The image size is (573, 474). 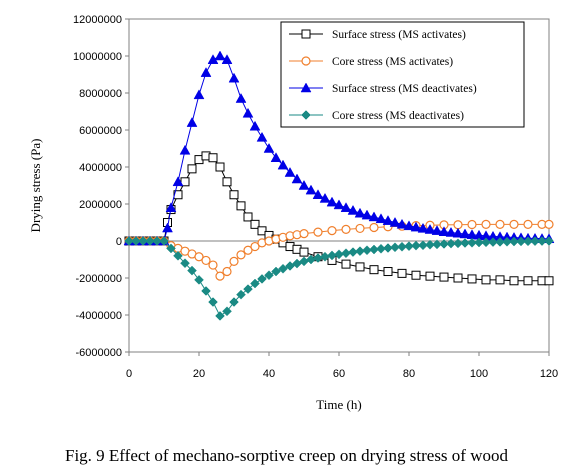 I want to click on y-tick-label: 6000000, so click(x=100, y=131).